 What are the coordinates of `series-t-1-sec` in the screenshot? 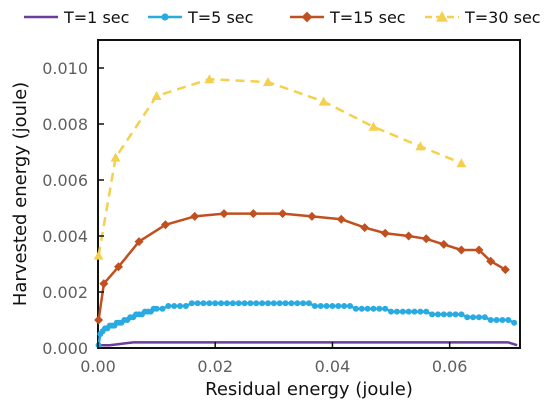 It's located at (307, 345).